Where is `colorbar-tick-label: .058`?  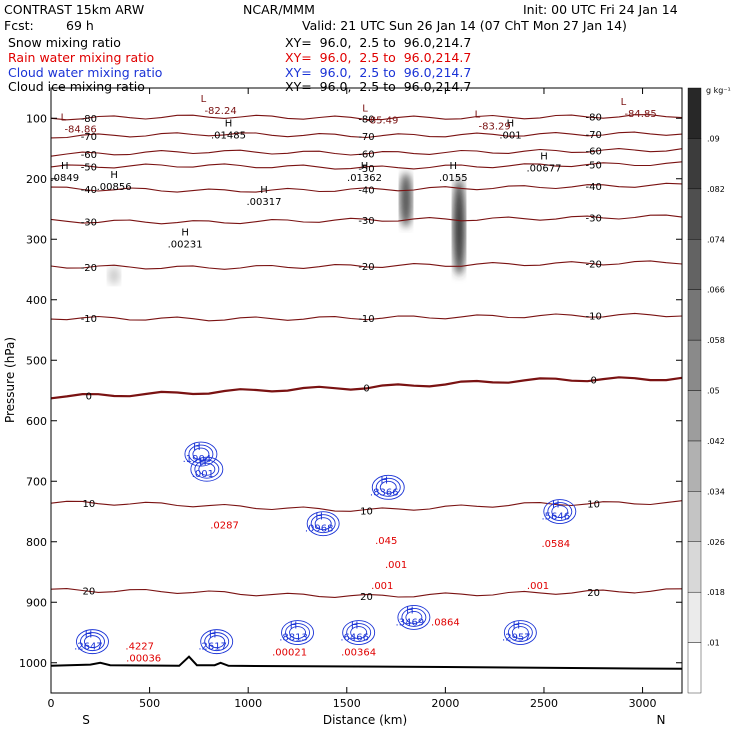
colorbar-tick-label: .058 is located at coordinates (716, 340).